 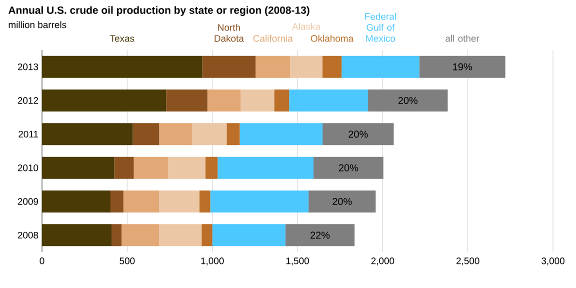 What do you see at coordinates (28, 201) in the screenshot?
I see `y-tick-label: 2009` at bounding box center [28, 201].